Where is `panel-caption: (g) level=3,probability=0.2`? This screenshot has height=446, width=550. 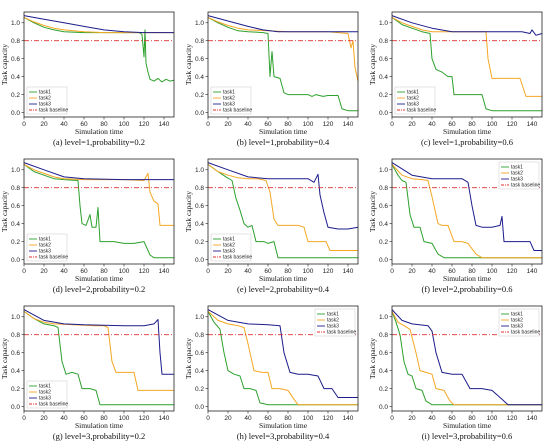
panel-caption: (g) level=3,probability=0.2 is located at coordinates (99, 436).